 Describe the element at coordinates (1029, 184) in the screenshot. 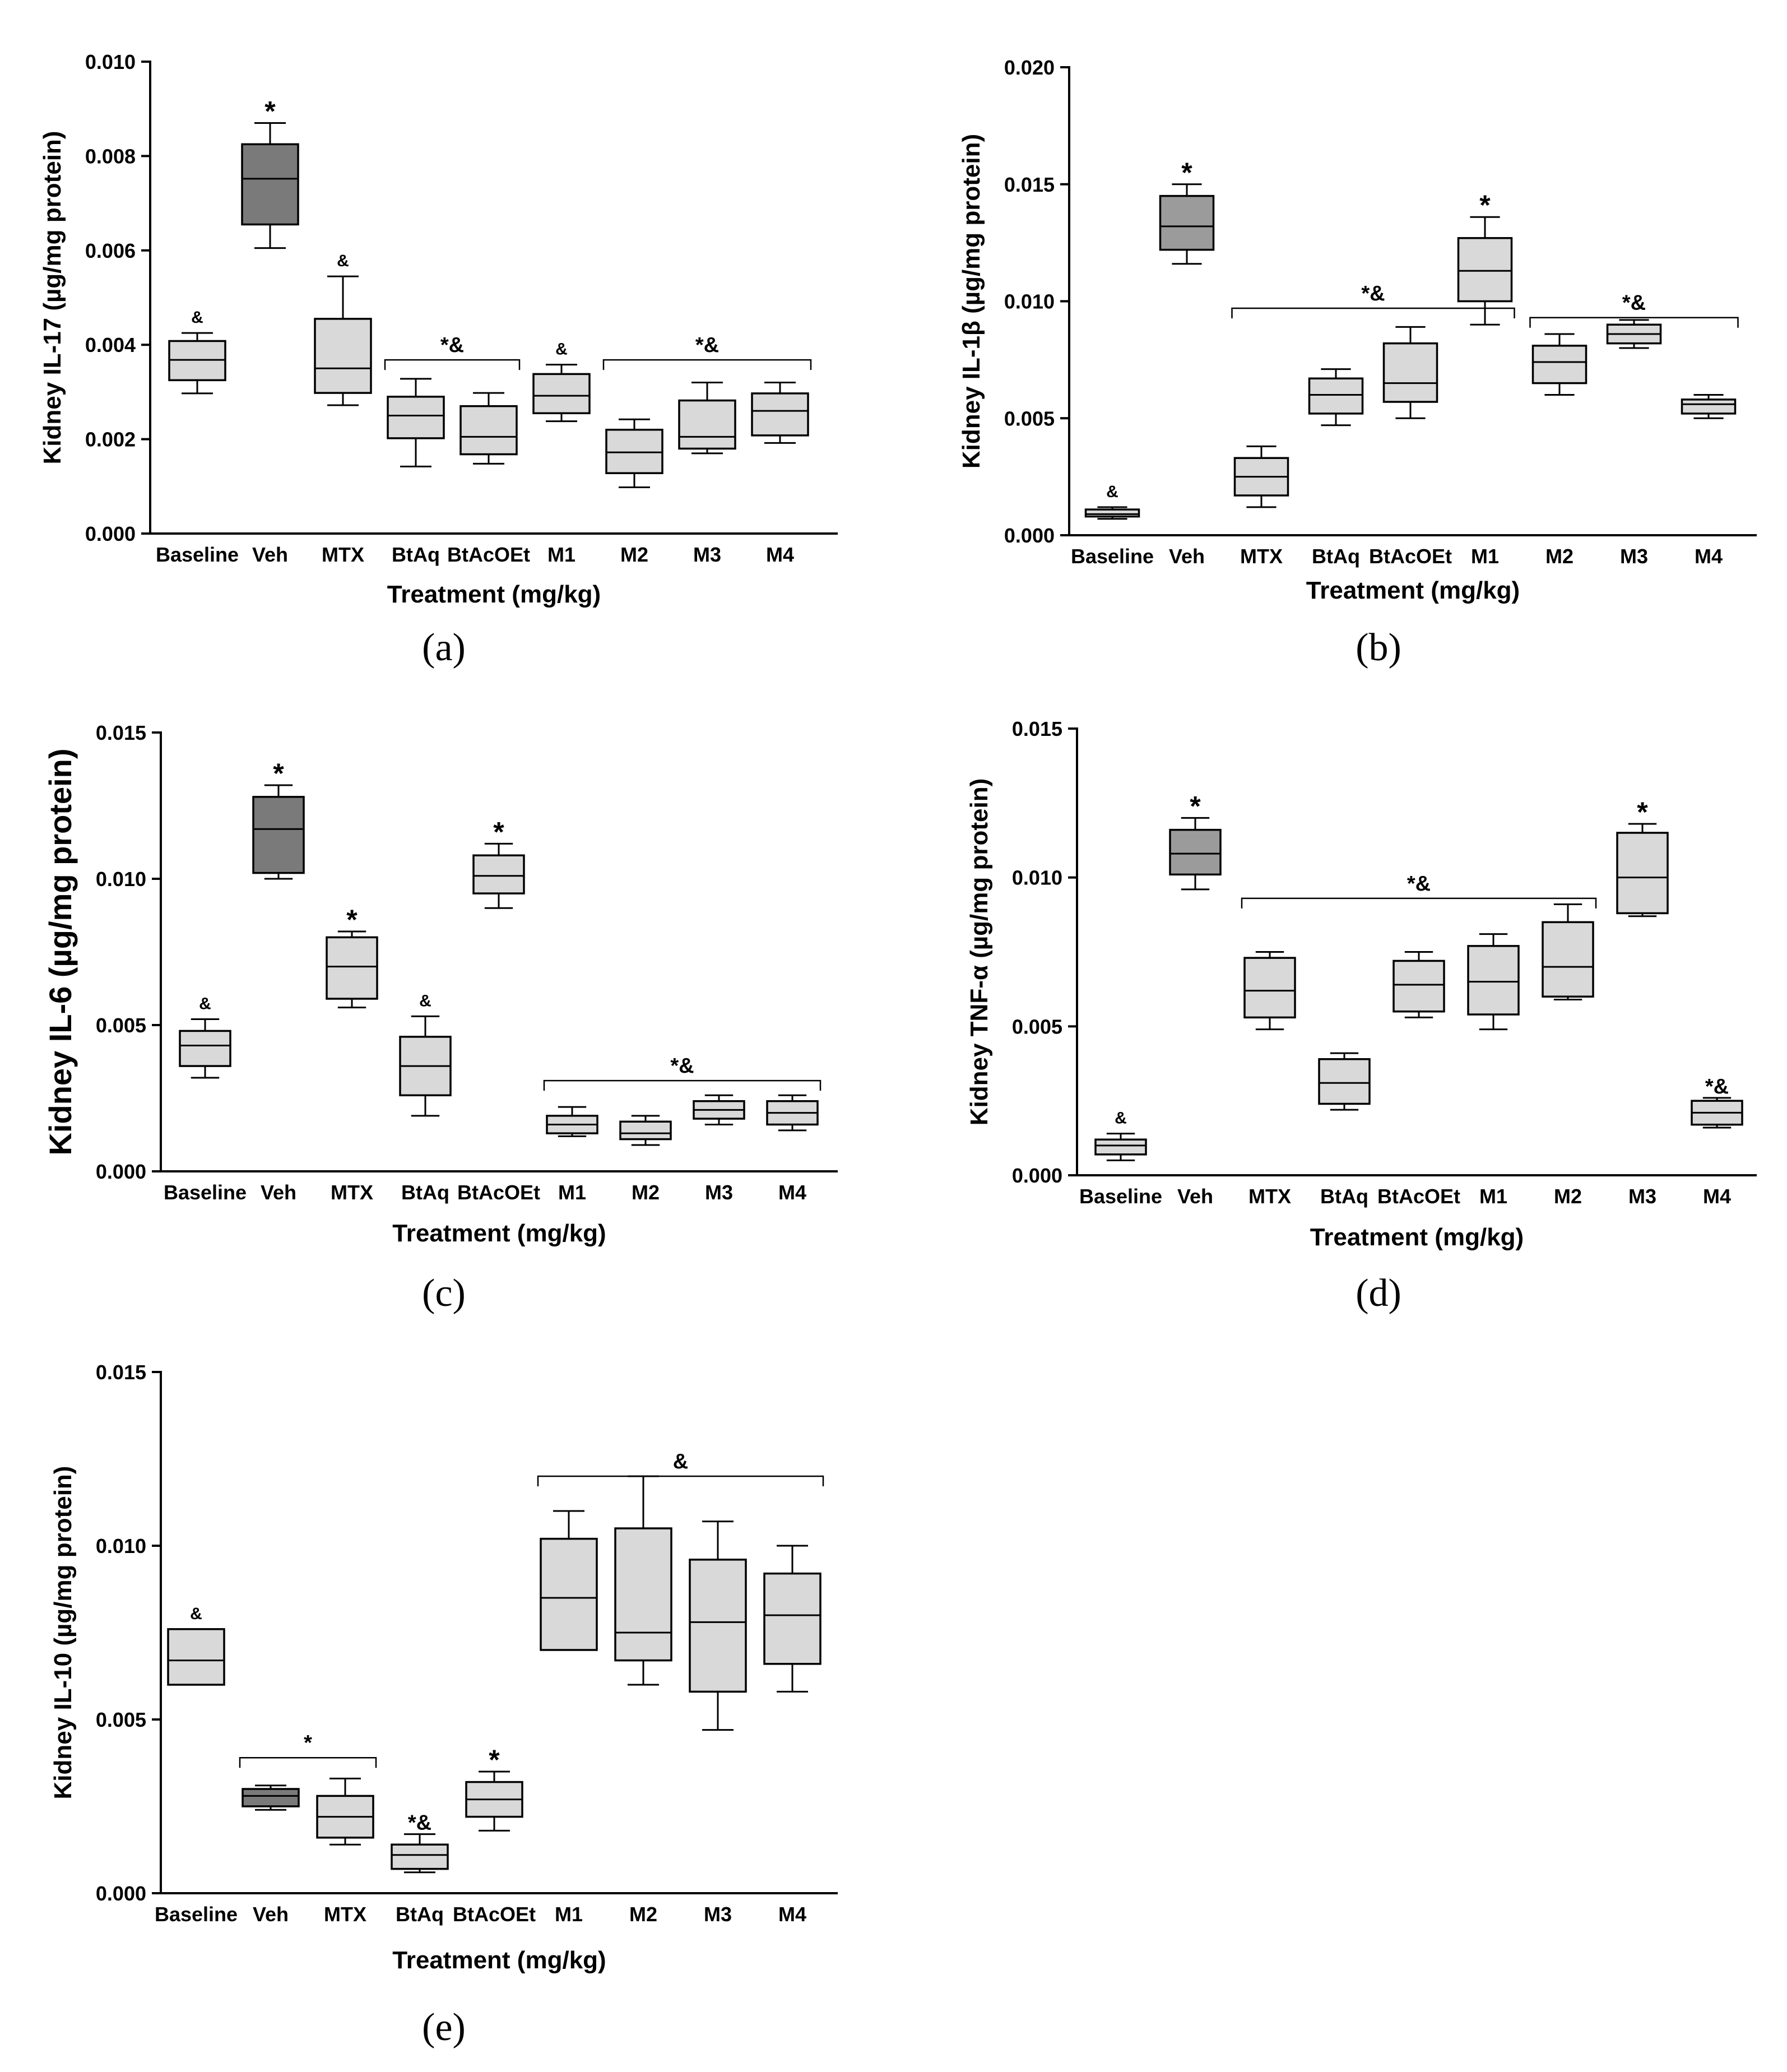

I see `y-tick-label: 0.015` at that location.